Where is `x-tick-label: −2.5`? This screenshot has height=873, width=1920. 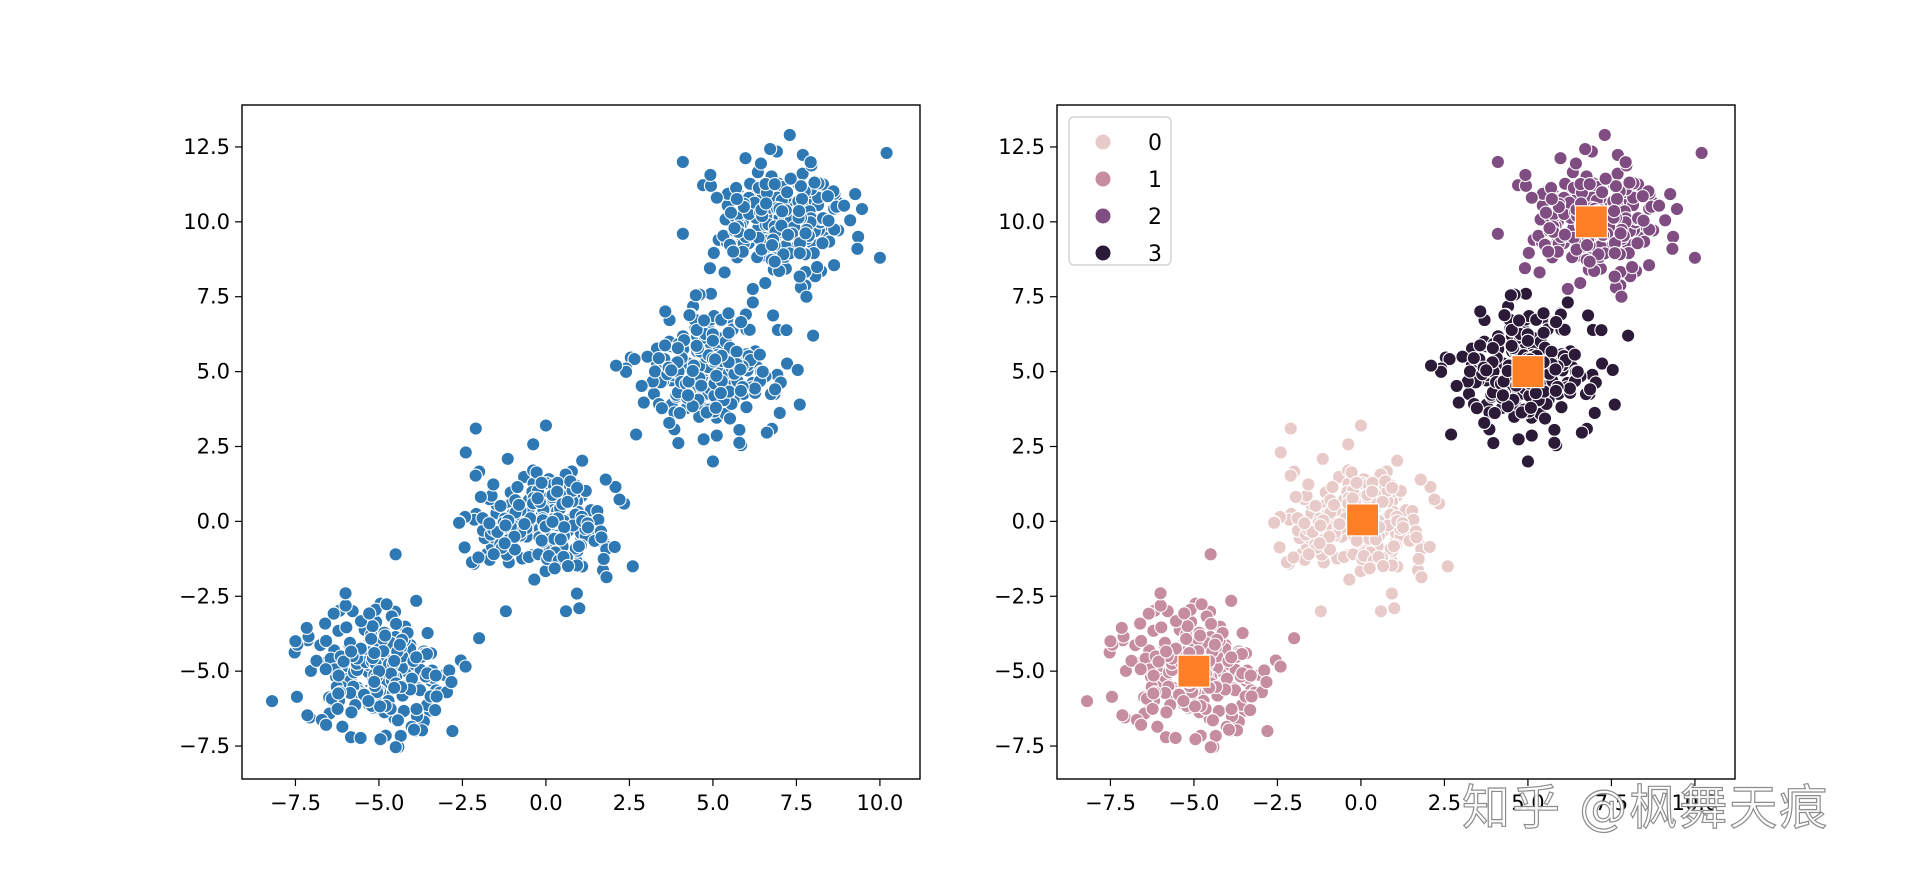
x-tick-label: −2.5 is located at coordinates (1277, 803).